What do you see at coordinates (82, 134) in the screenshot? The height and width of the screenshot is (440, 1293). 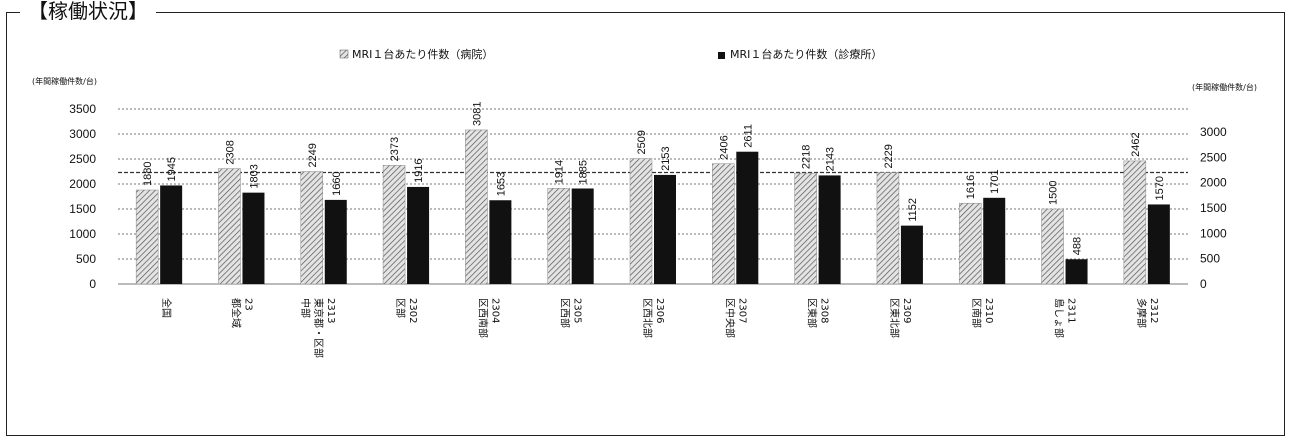 I see `y-left-tick-label: 3000` at bounding box center [82, 134].